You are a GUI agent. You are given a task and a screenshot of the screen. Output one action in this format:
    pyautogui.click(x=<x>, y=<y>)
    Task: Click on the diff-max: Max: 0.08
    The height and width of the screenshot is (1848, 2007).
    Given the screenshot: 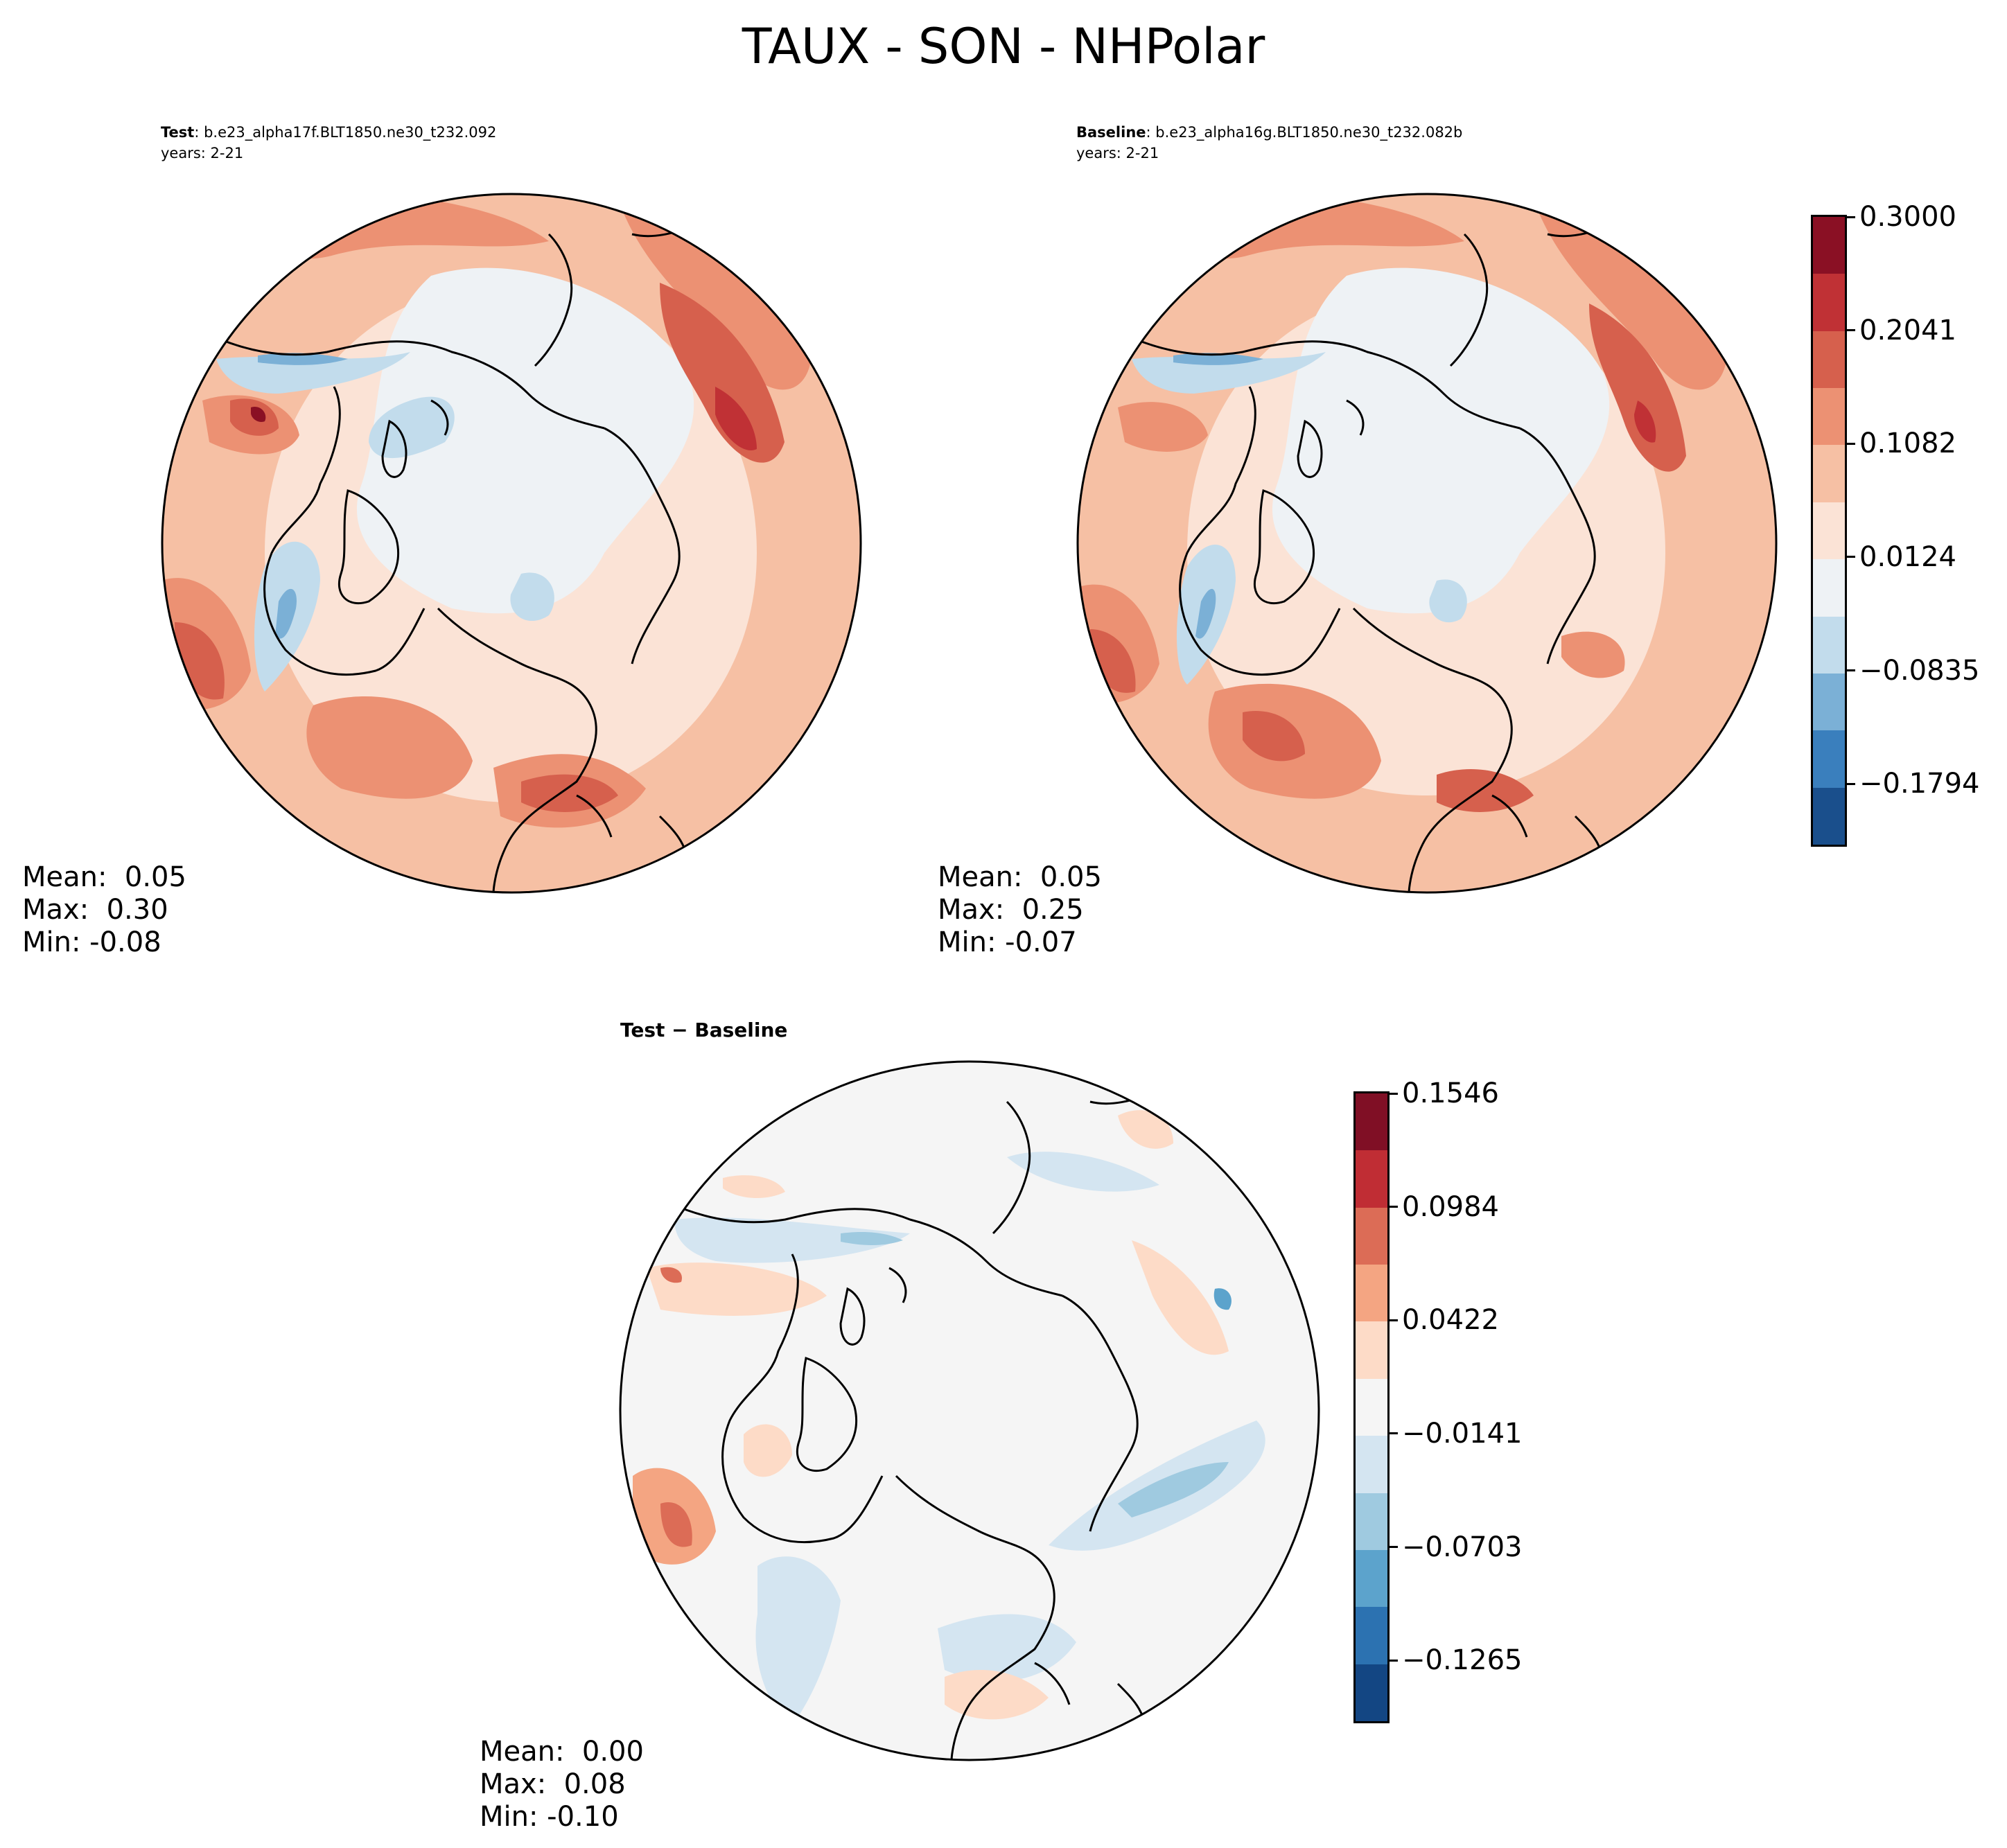 What is the action you would take?
    pyautogui.click(x=553, y=1784)
    